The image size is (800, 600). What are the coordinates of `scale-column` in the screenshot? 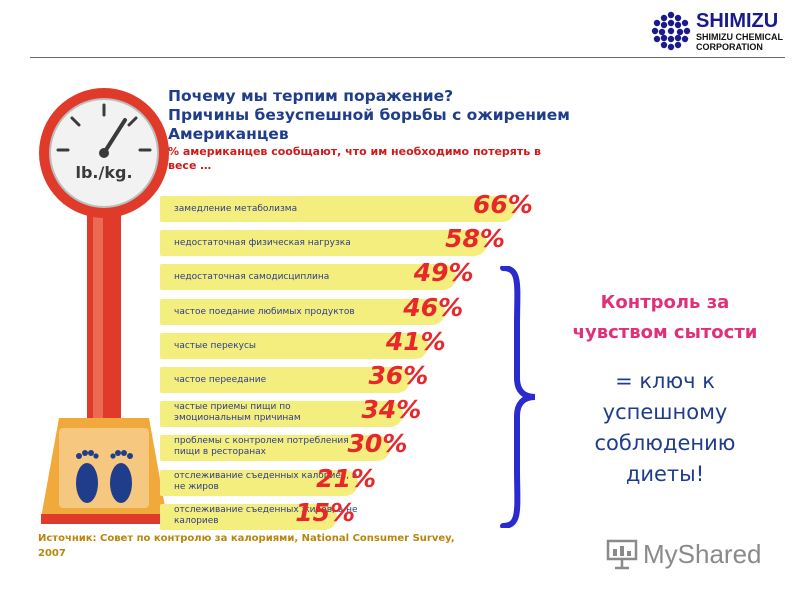 It's located at (104, 315).